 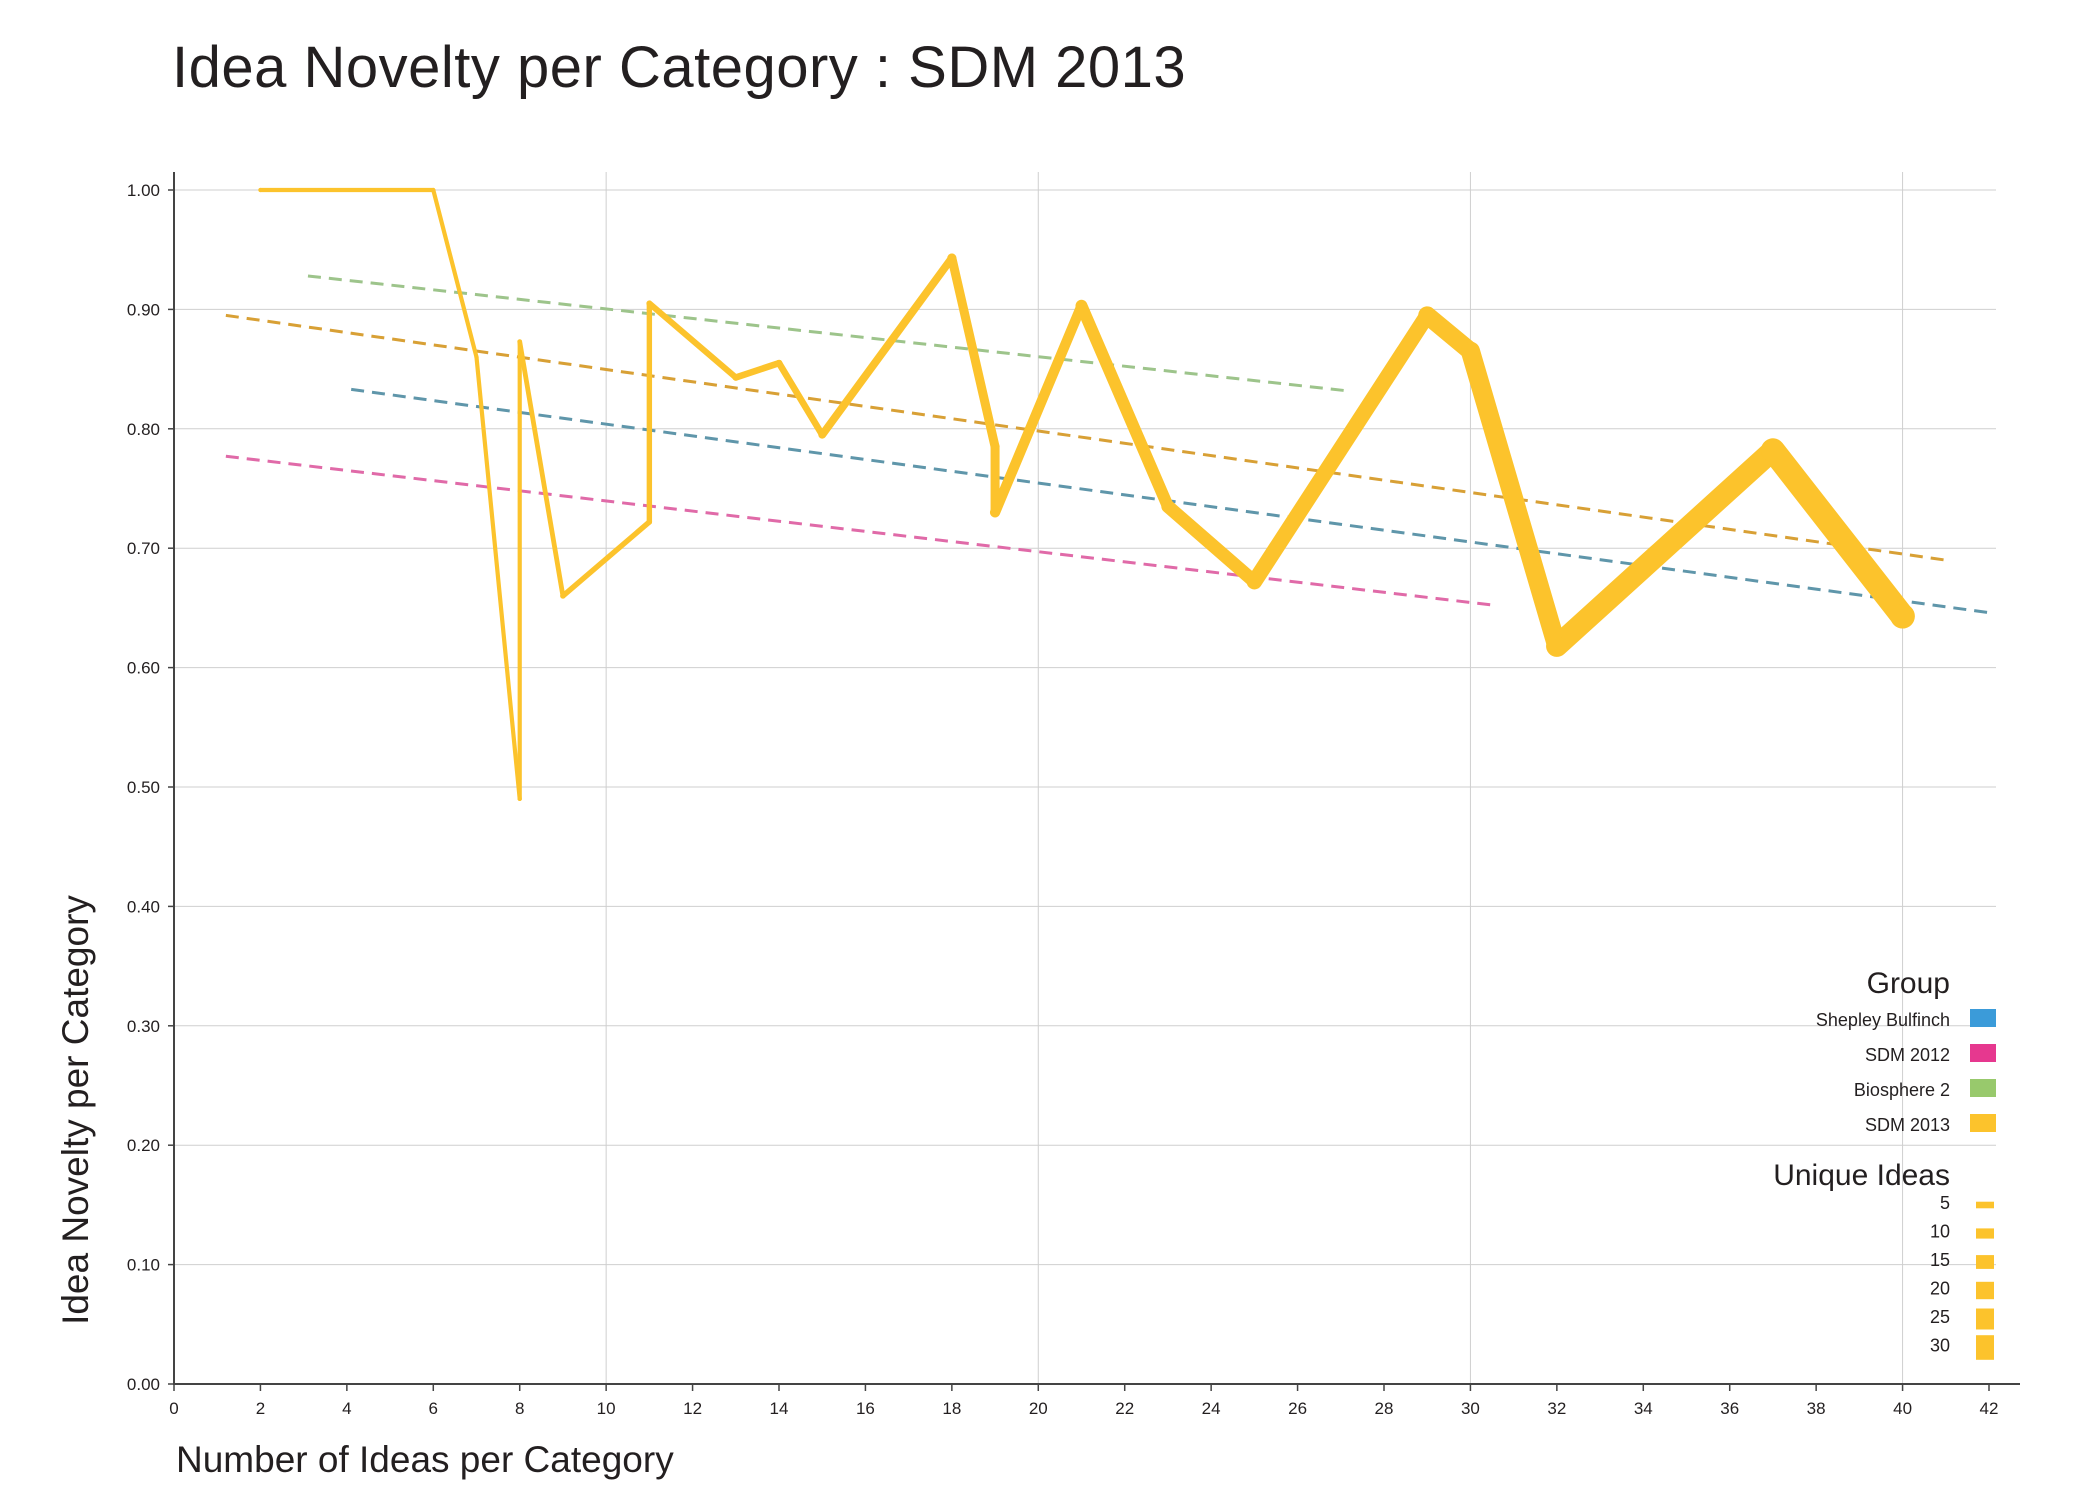 What do you see at coordinates (1124, 1408) in the screenshot?
I see `x-tick-label: 22` at bounding box center [1124, 1408].